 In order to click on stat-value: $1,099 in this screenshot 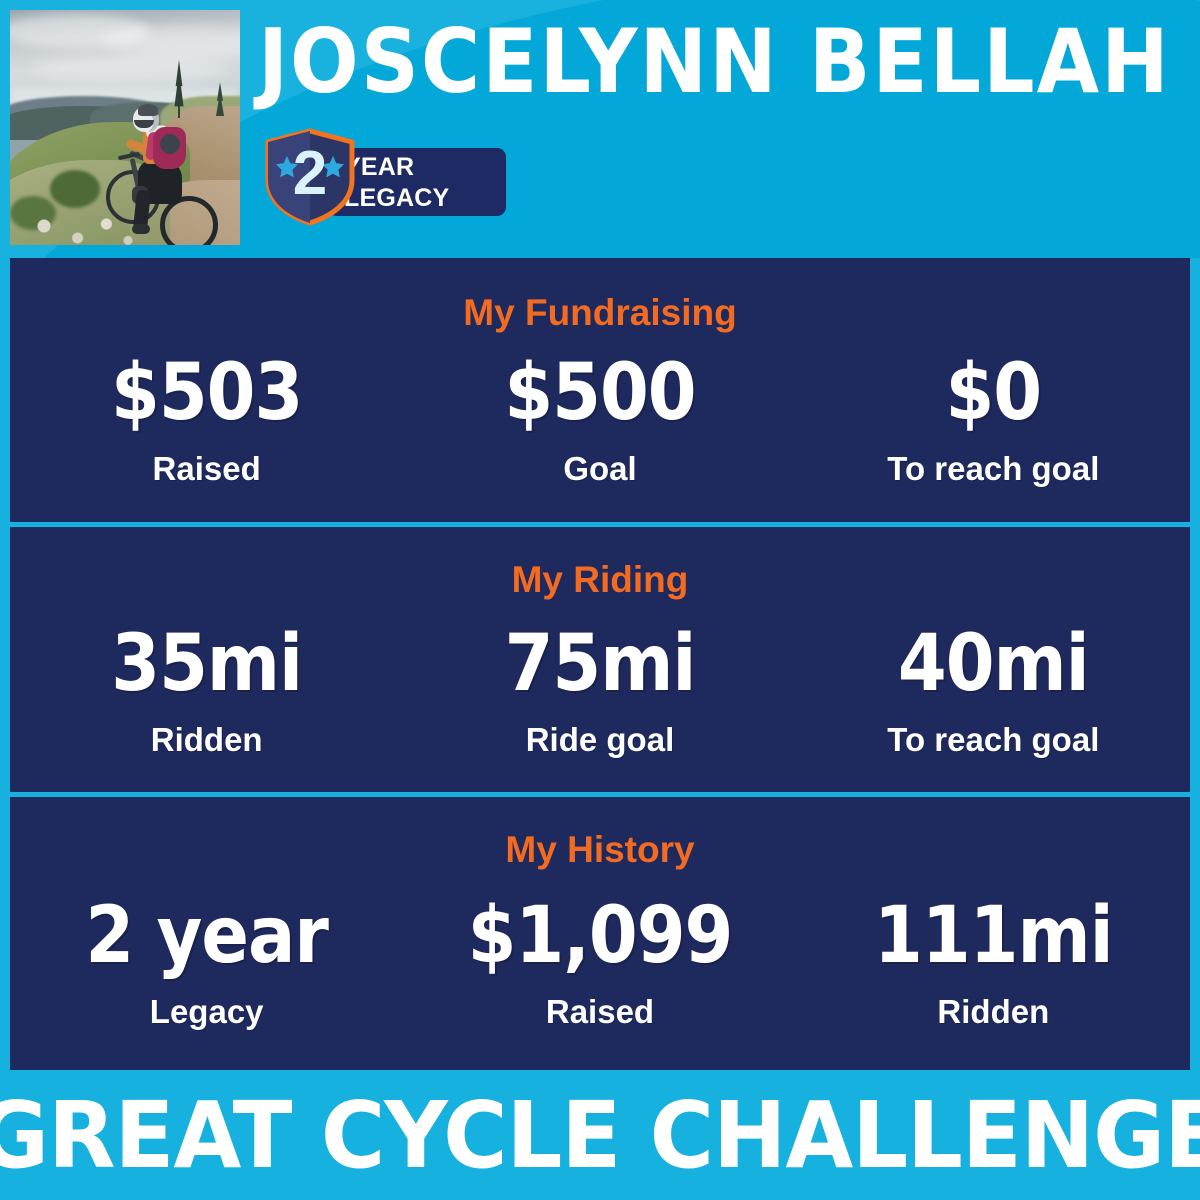, I will do `click(600, 936)`.